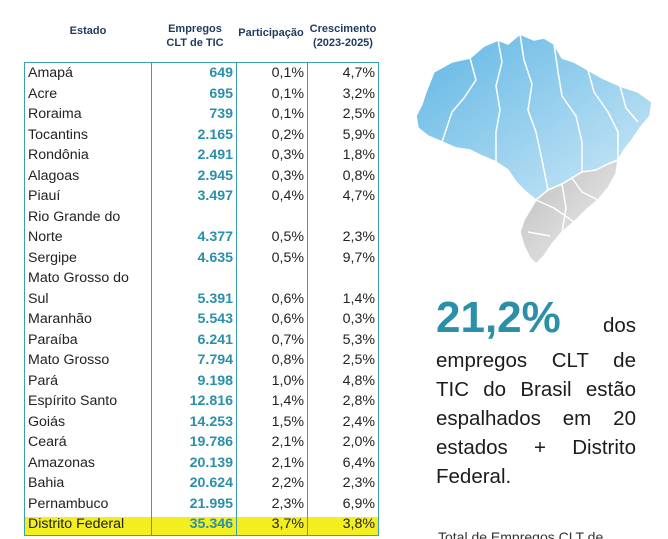 Image resolution: width=668 pixels, height=539 pixels. I want to click on cell-empregos: 20.624, so click(194, 483).